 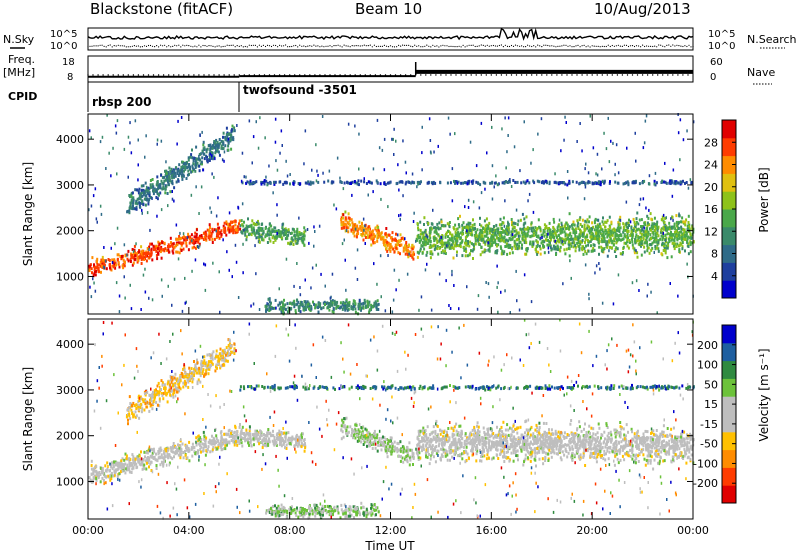 I want to click on nave-tick-high: 60, so click(x=716, y=62).